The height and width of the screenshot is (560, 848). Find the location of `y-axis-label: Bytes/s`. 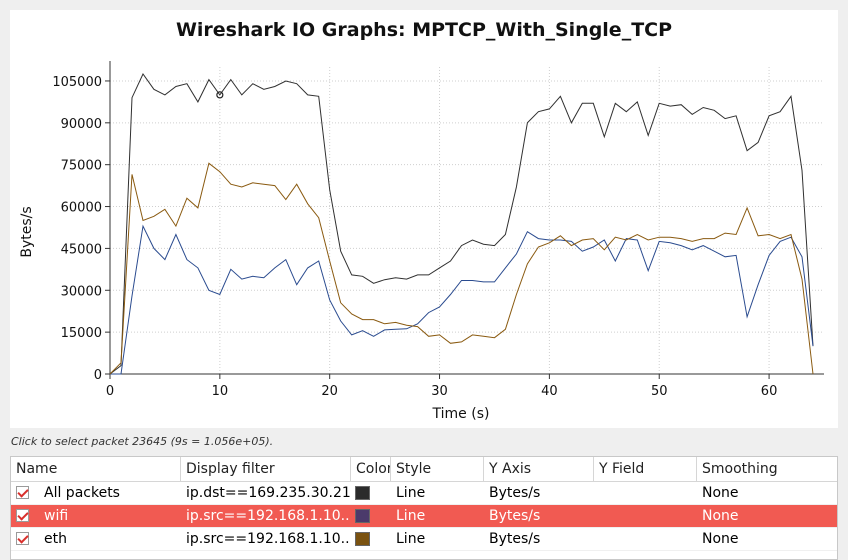

y-axis-label: Bytes/s is located at coordinates (27, 231).